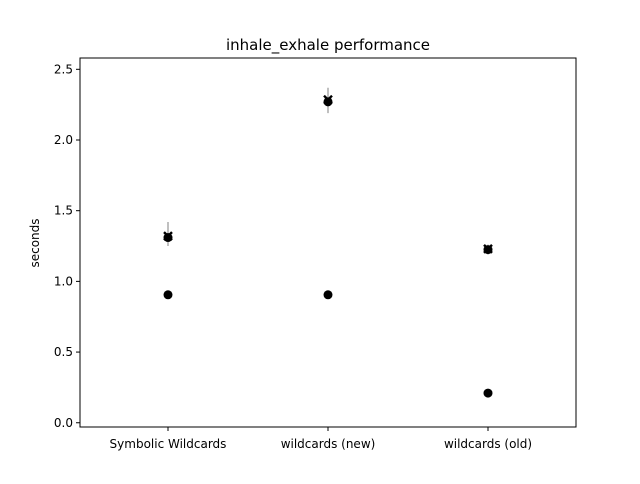  I want to click on y-tick-label: 0.0, so click(63, 423).